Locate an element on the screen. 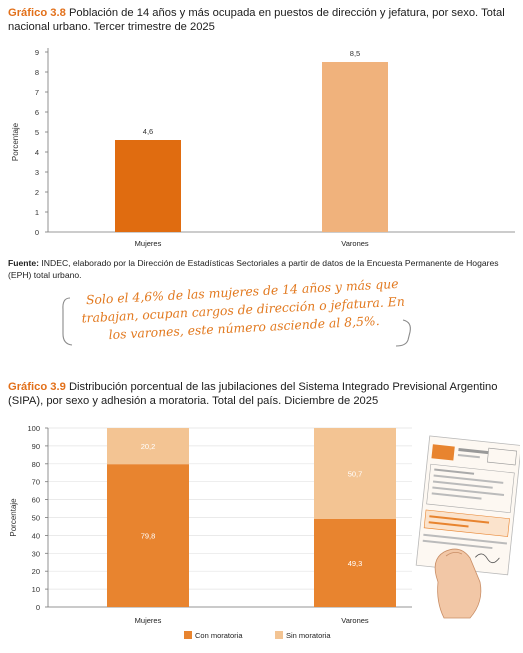 The height and width of the screenshot is (653, 523). chart1-data-label: 4,6 is located at coordinates (148, 131).